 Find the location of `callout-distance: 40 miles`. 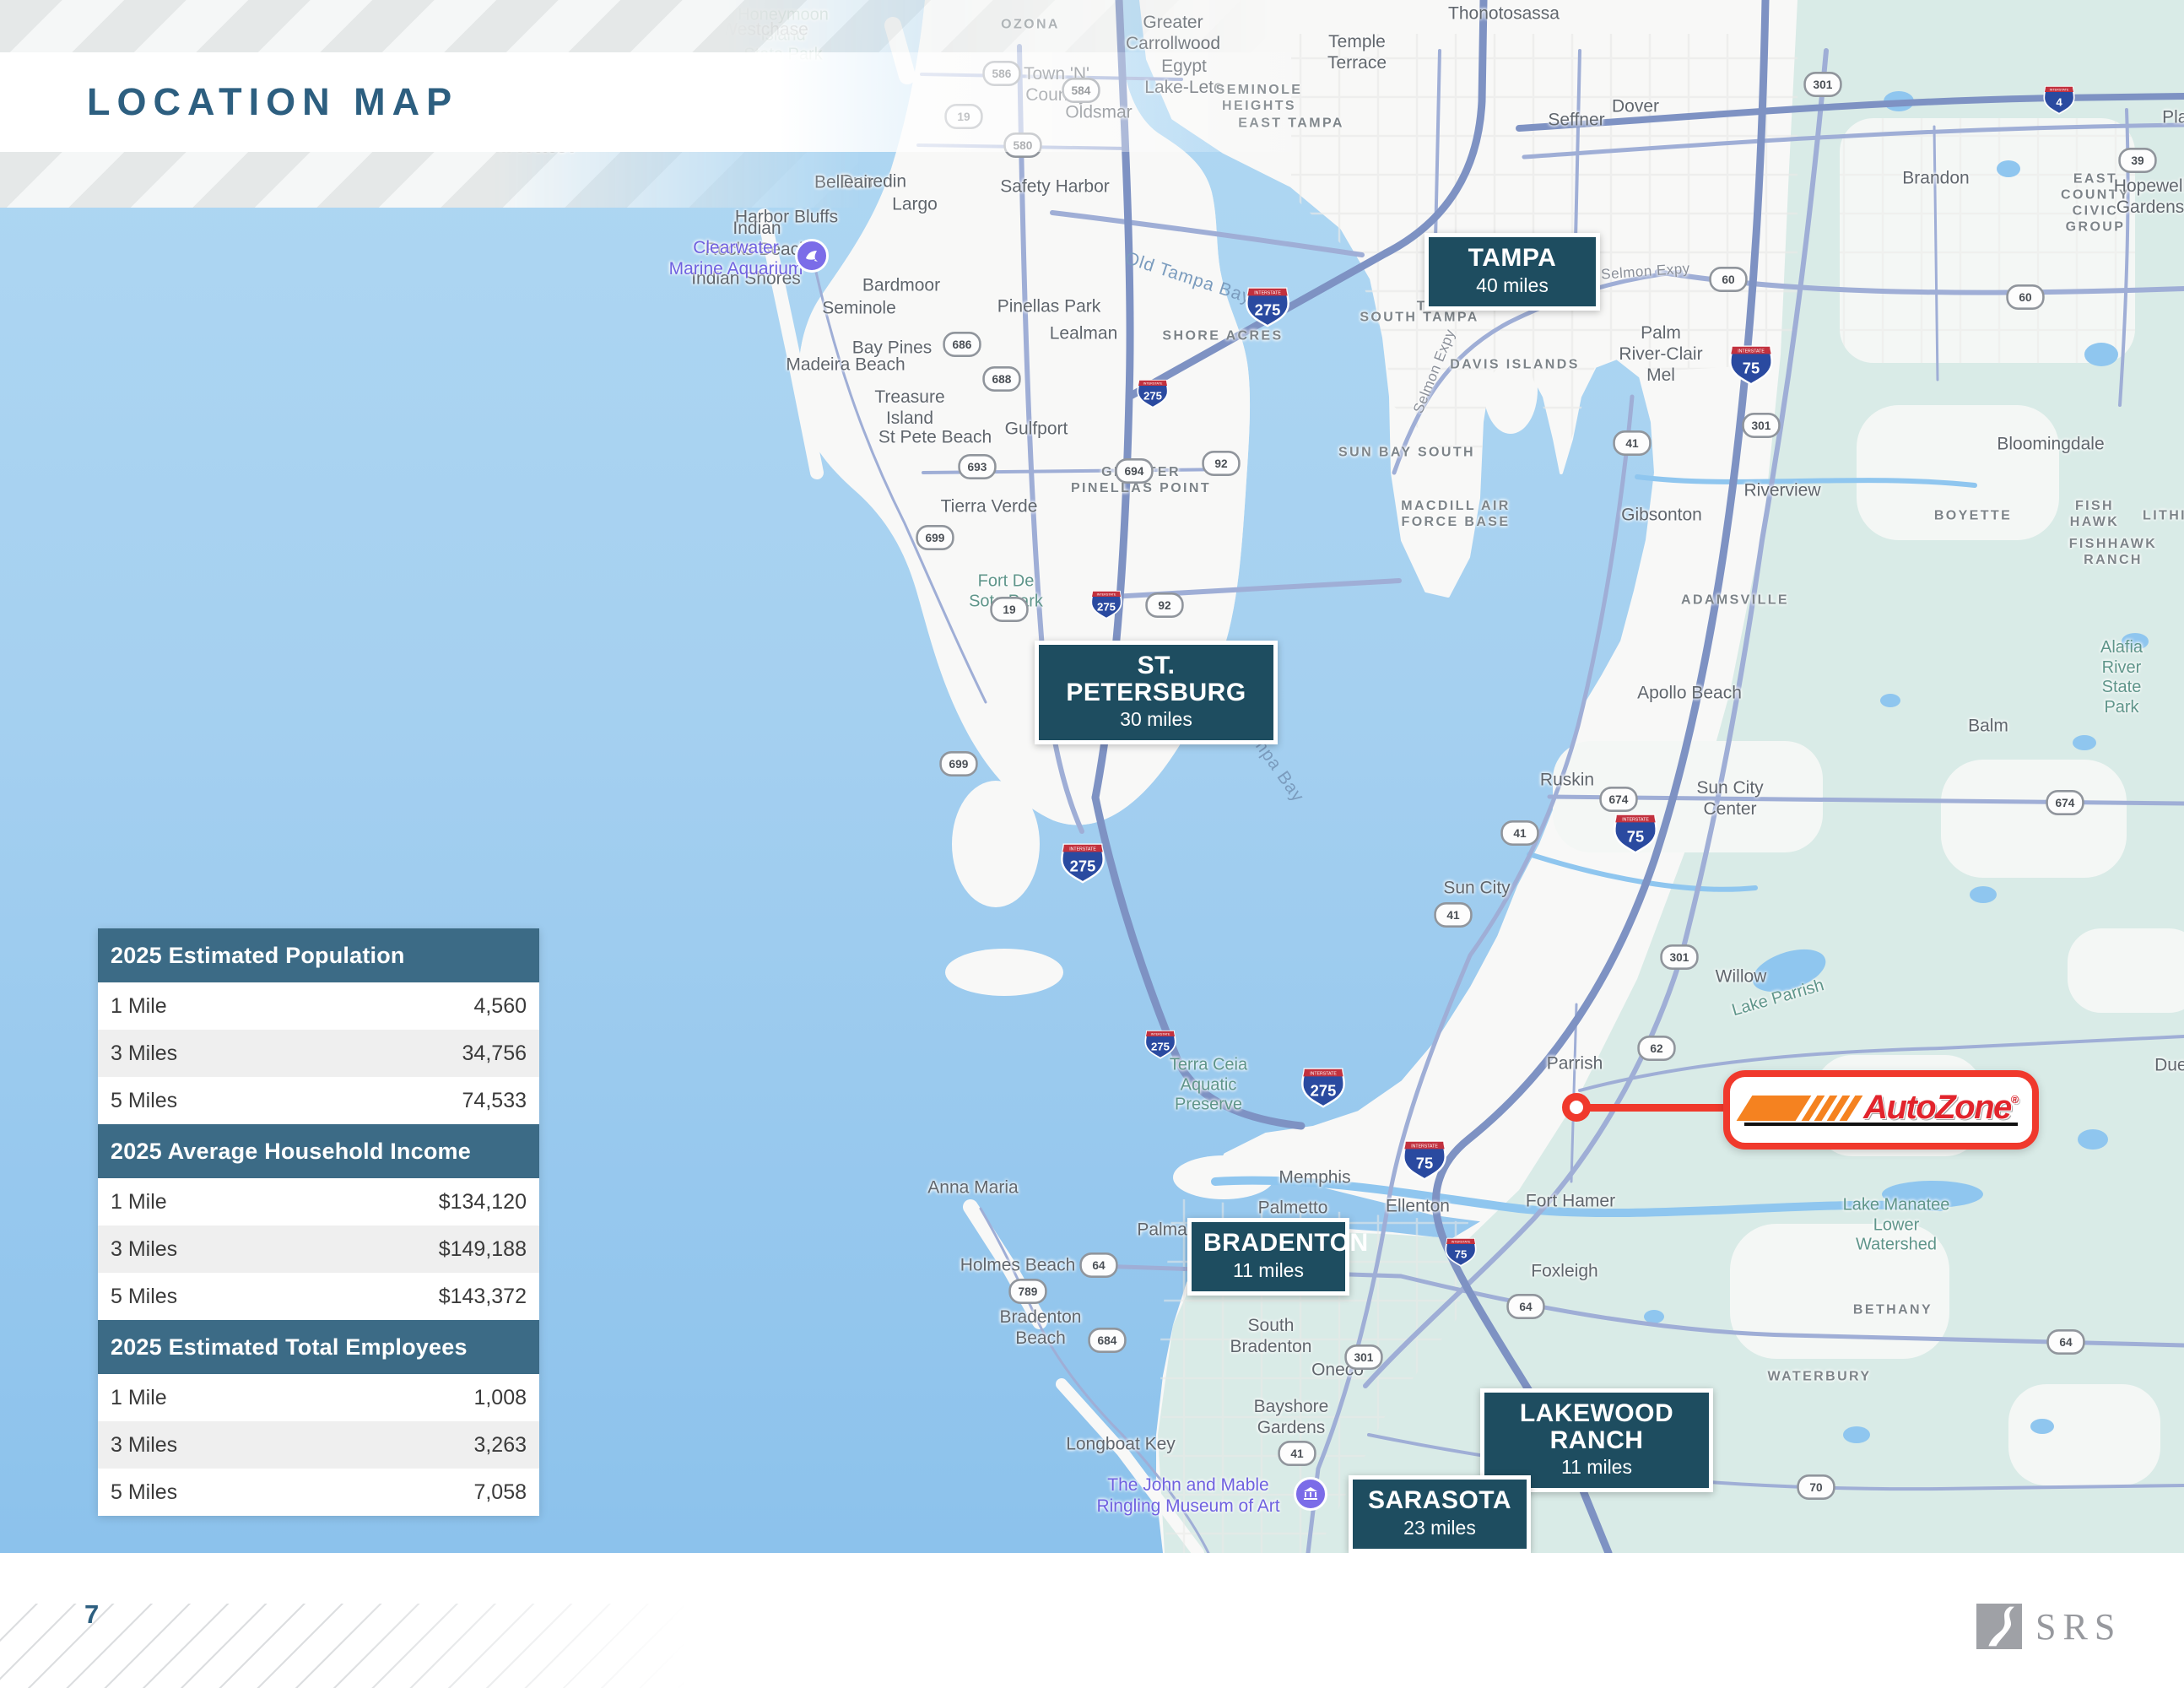

callout-distance: 40 miles is located at coordinates (1512, 284).